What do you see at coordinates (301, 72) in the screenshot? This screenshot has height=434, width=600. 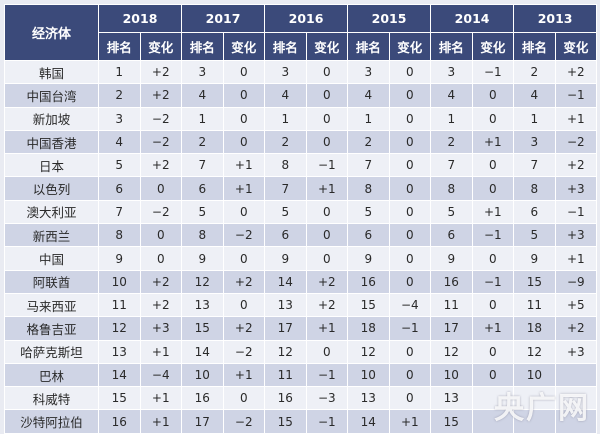 I see `table-row: 韩国 1 +2 3 0 3 0 3 0 3 −1 2 +2` at bounding box center [301, 72].